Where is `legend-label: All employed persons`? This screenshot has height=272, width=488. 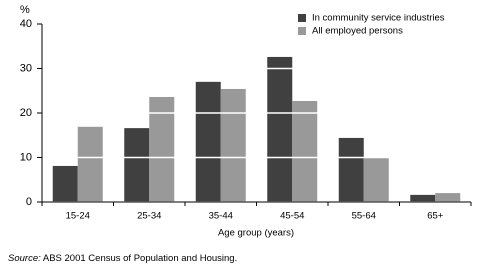 legend-label: All employed persons is located at coordinates (357, 31).